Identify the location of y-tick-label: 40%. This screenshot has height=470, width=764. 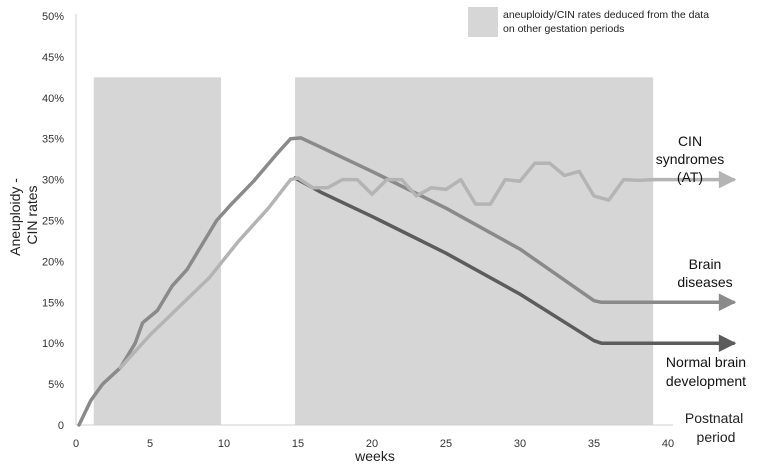
(53, 99).